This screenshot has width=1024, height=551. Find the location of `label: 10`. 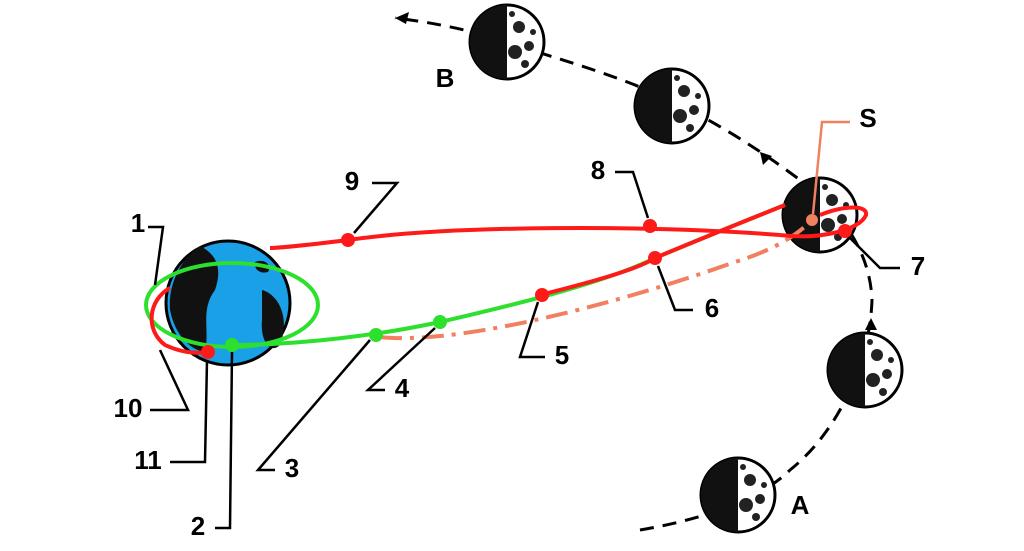

label: 10 is located at coordinates (128, 408).